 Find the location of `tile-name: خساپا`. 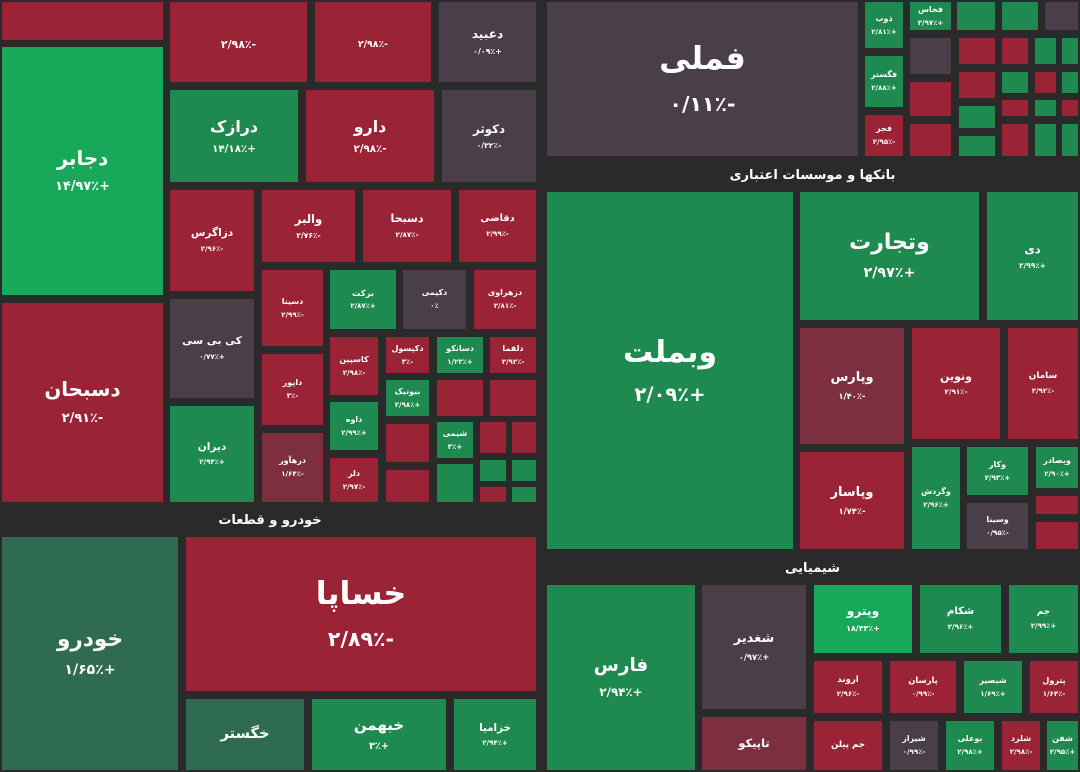

tile-name: خساپا is located at coordinates (361, 594).